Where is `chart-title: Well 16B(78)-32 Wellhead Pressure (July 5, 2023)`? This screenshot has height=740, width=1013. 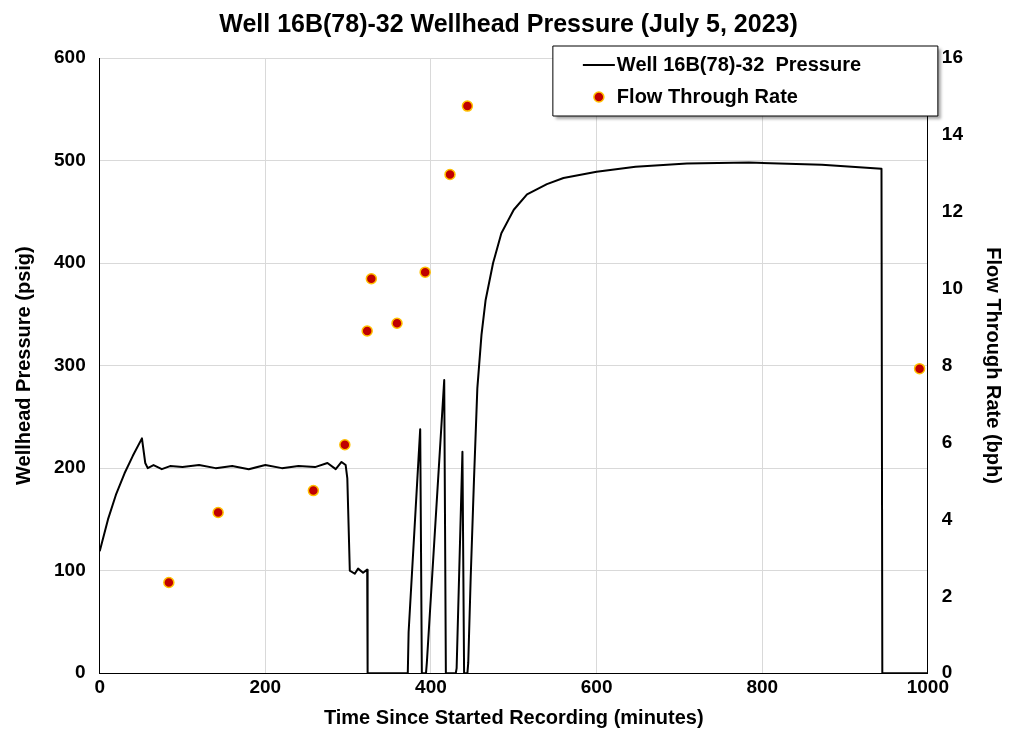
chart-title: Well 16B(78)-32 Wellhead Pressure (July 5, 2023) is located at coordinates (508, 22).